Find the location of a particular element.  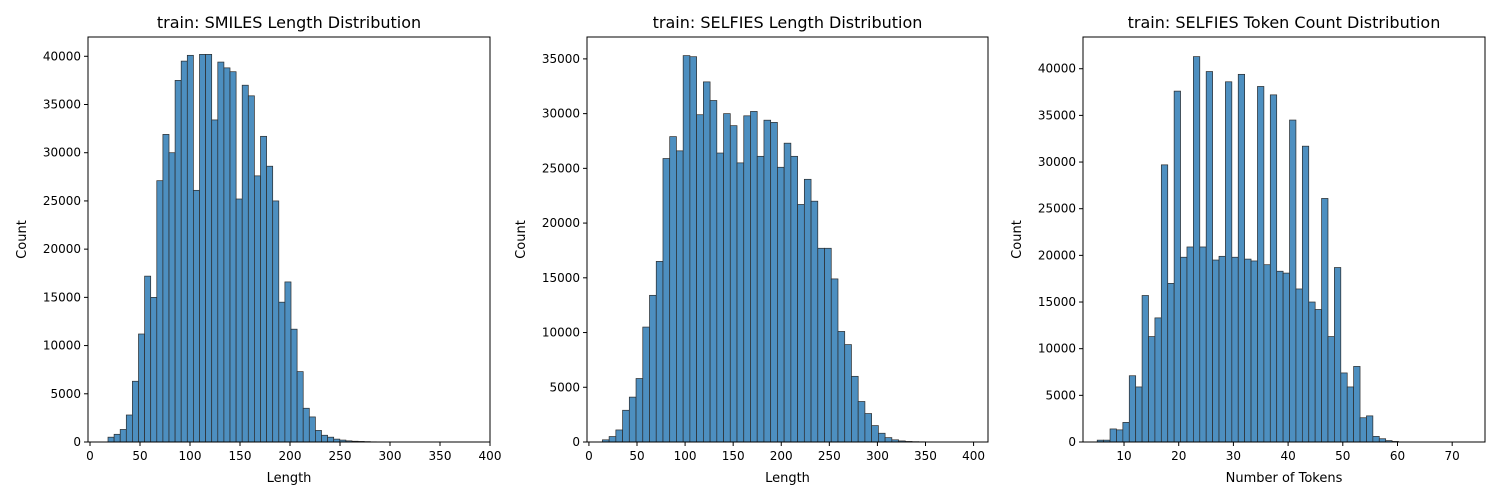

y-tick-label: 15000 is located at coordinates (62, 297).